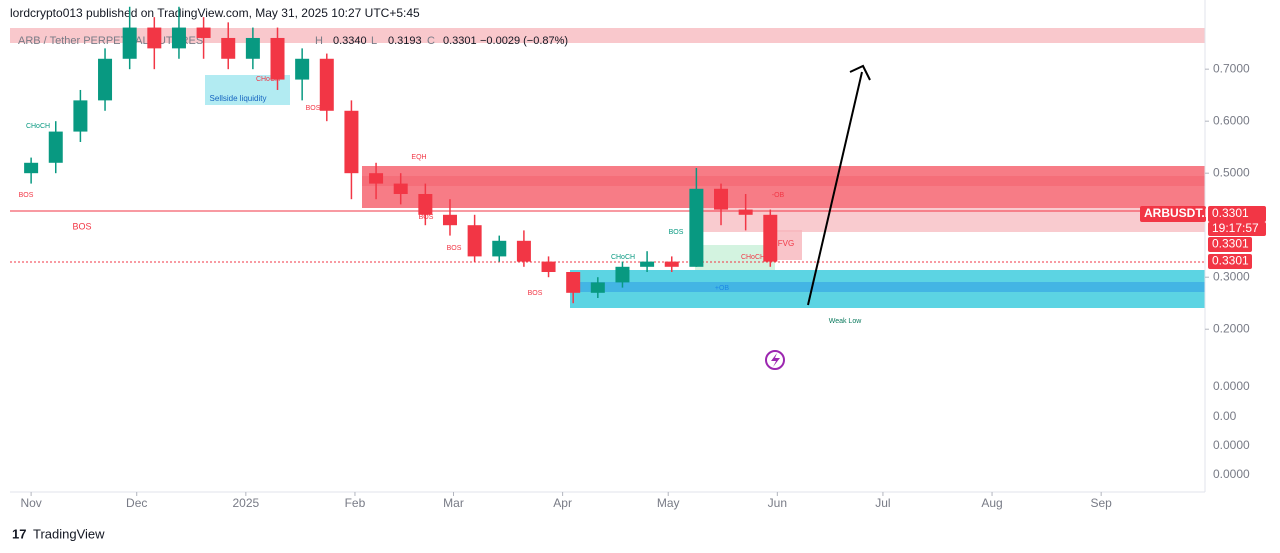  What do you see at coordinates (418, 157) in the screenshot?
I see `annotation: EQH` at bounding box center [418, 157].